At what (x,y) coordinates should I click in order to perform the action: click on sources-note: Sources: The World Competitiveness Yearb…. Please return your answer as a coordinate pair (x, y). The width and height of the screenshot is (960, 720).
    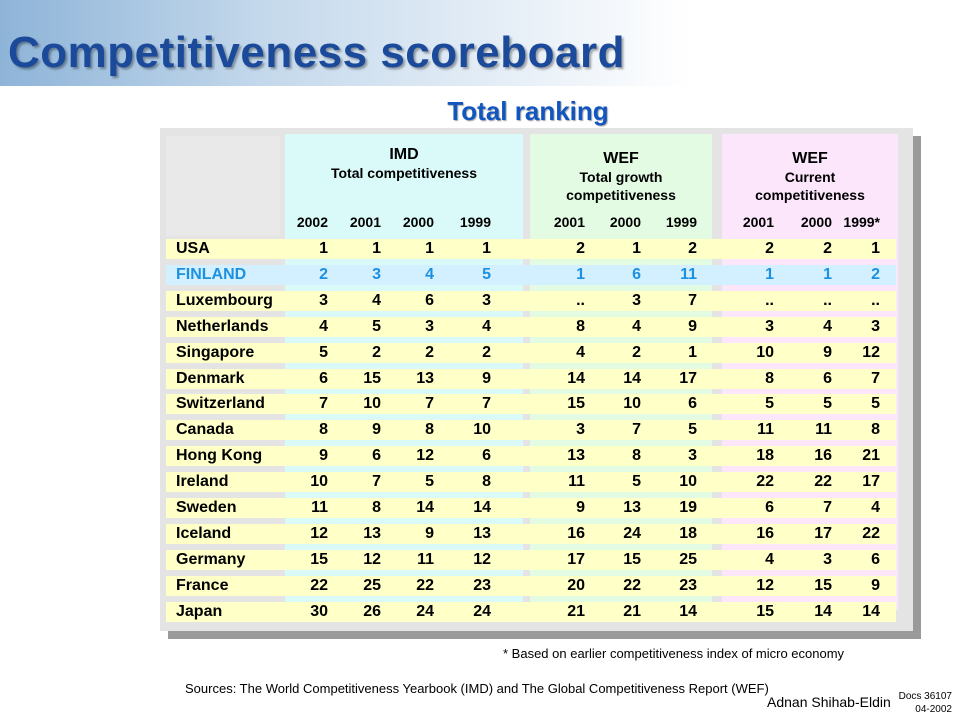
    Looking at the image, I should click on (477, 688).